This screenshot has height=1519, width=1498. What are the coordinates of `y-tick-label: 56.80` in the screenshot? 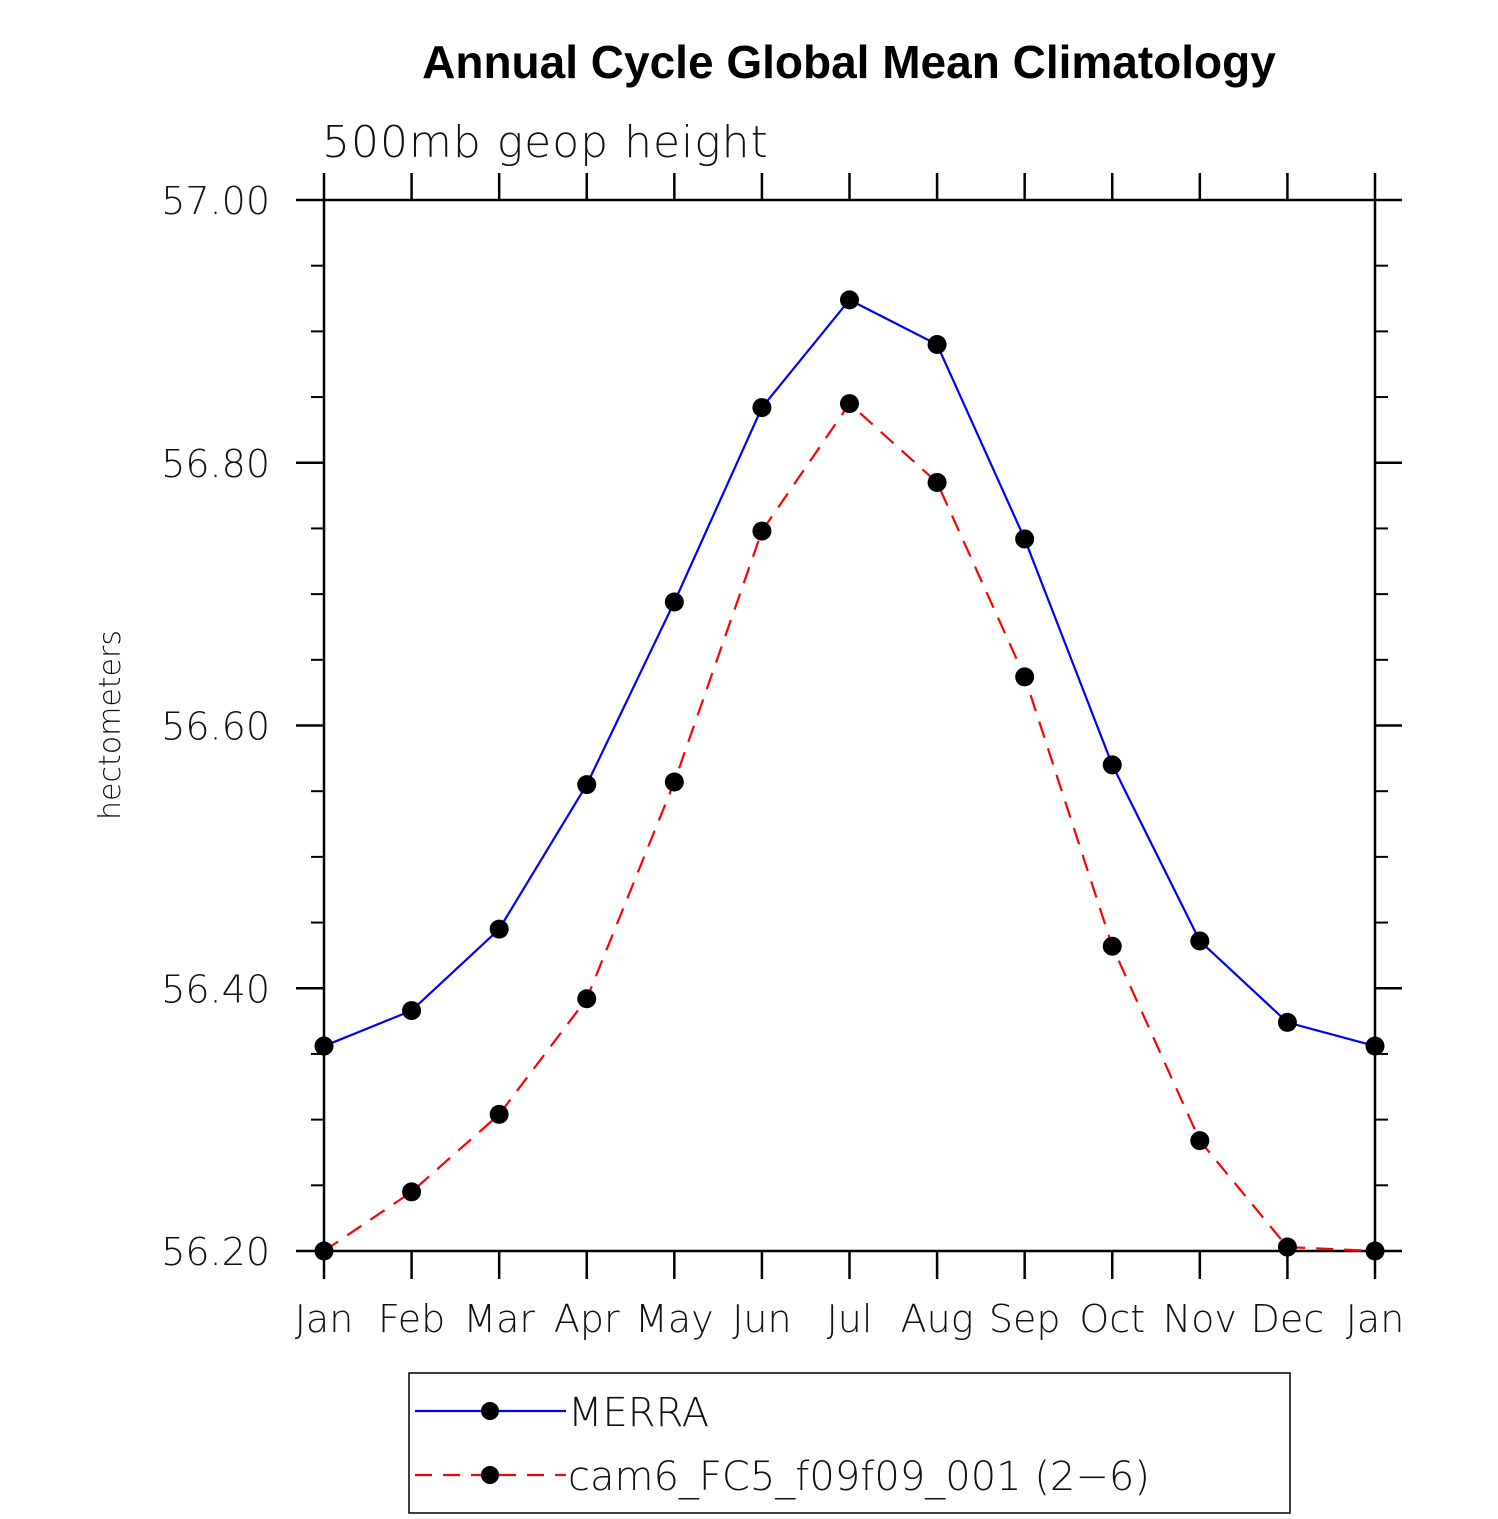 It's located at (215, 464).